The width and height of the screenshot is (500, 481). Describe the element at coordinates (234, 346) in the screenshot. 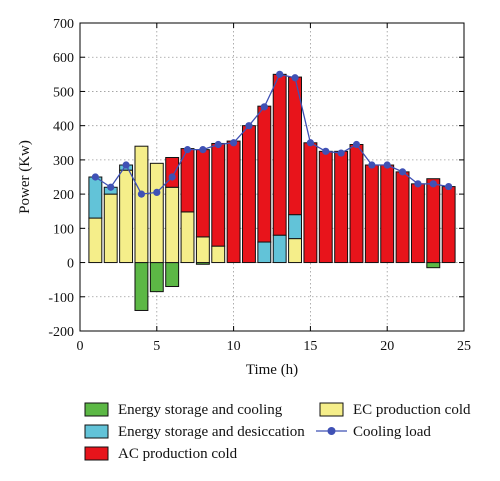

I see `x-tick-label: 10` at that location.